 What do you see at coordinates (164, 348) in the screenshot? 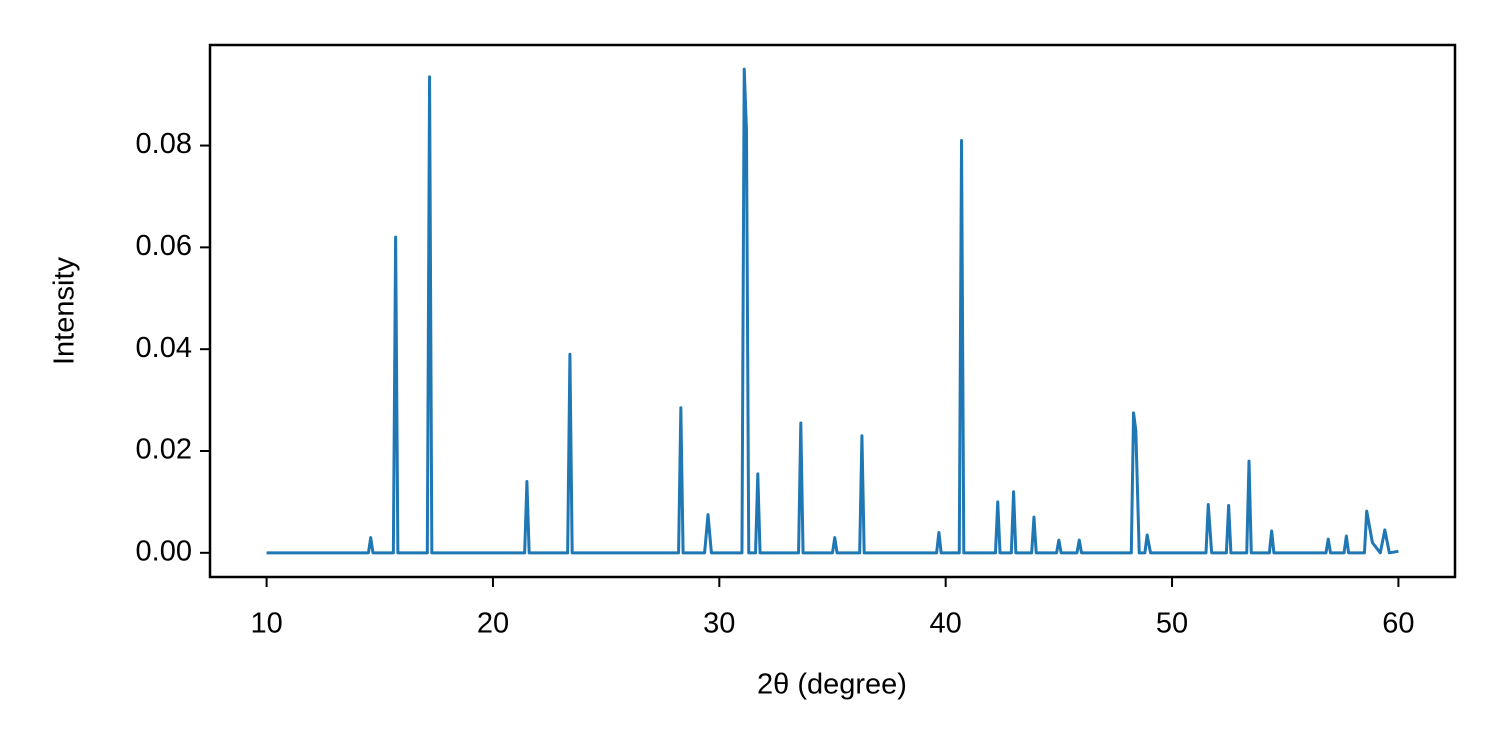
I see `y-tick-label: 0.04` at bounding box center [164, 348].